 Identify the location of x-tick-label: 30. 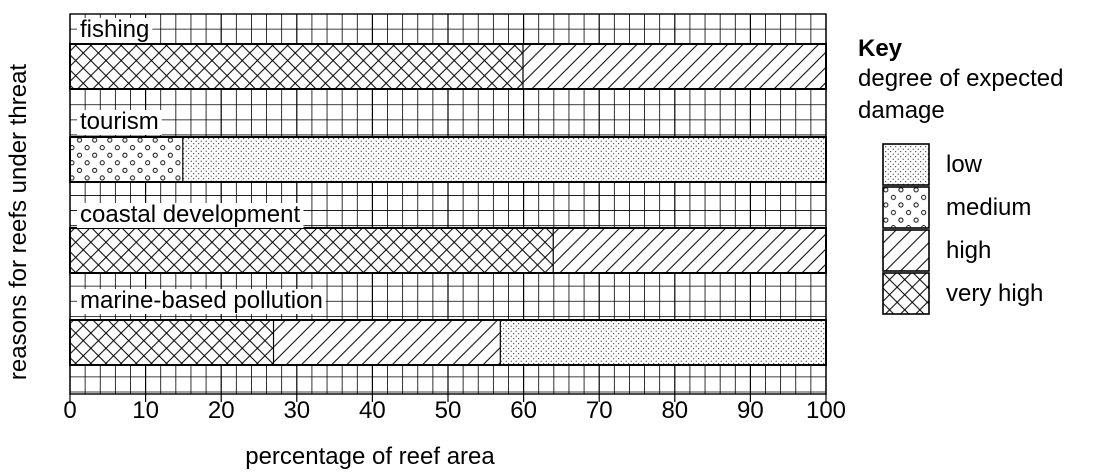
(296, 410).